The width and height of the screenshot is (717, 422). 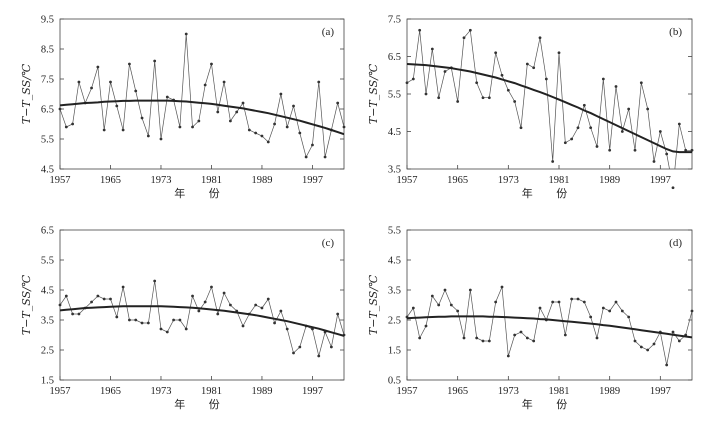 What do you see at coordinates (328, 243) in the screenshot?
I see `panel-label: (c)` at bounding box center [328, 243].